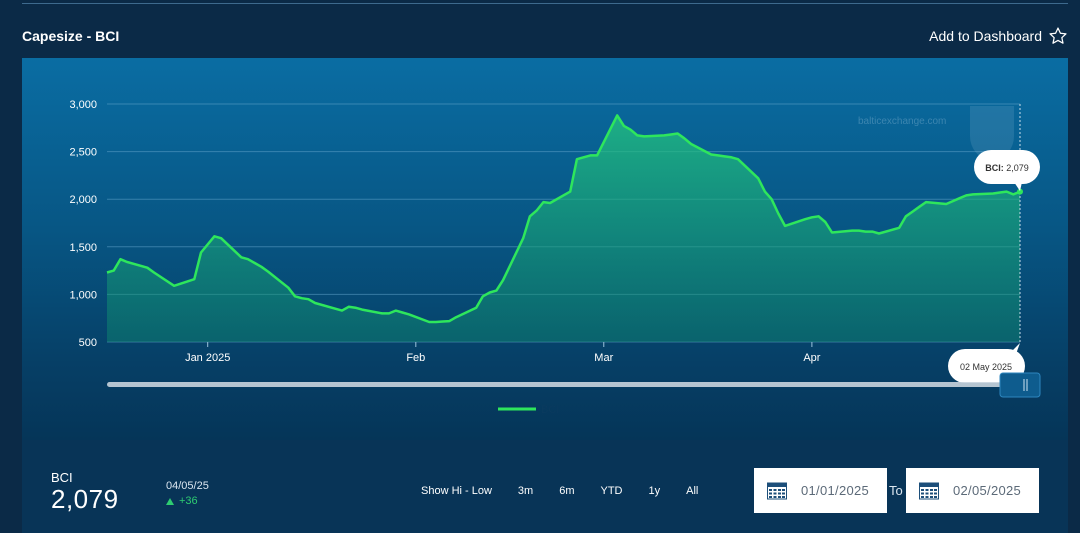 This screenshot has height=533, width=1080. What do you see at coordinates (550, 410) in the screenshot?
I see `legend-label: BCI` at bounding box center [550, 410].